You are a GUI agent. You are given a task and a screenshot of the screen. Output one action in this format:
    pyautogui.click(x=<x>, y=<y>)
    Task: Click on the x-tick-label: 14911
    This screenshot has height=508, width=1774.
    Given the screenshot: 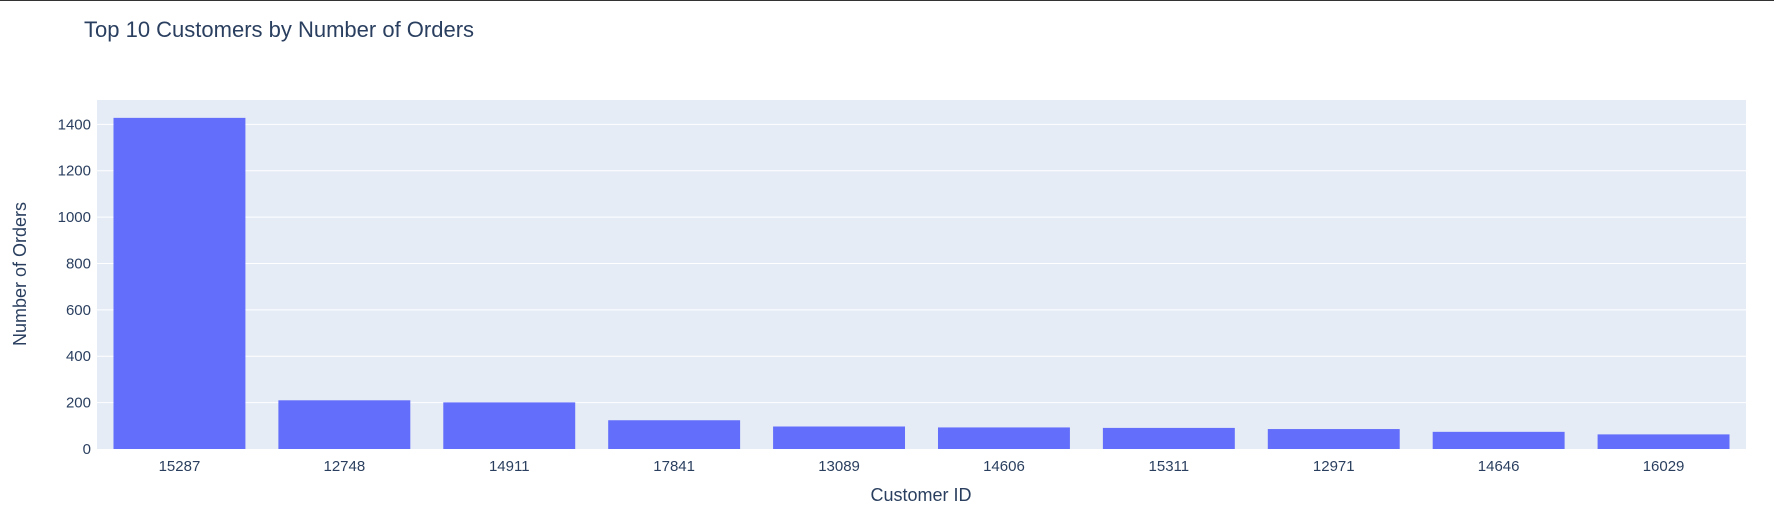 What is the action you would take?
    pyautogui.click(x=509, y=466)
    